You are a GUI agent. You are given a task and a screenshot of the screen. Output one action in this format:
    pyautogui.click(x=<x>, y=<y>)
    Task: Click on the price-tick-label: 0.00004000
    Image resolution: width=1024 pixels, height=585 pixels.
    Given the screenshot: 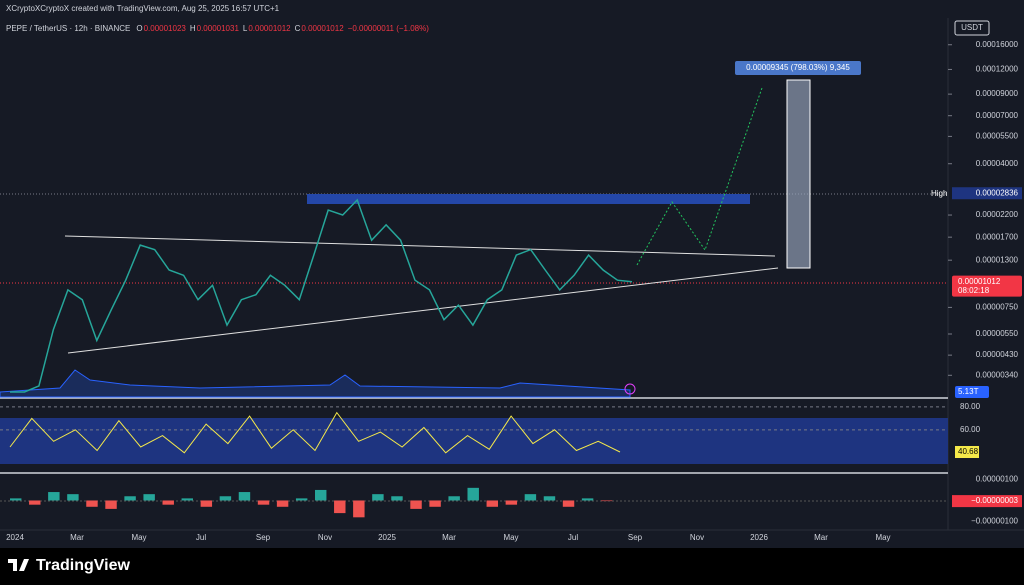 What is the action you would take?
    pyautogui.click(x=997, y=163)
    